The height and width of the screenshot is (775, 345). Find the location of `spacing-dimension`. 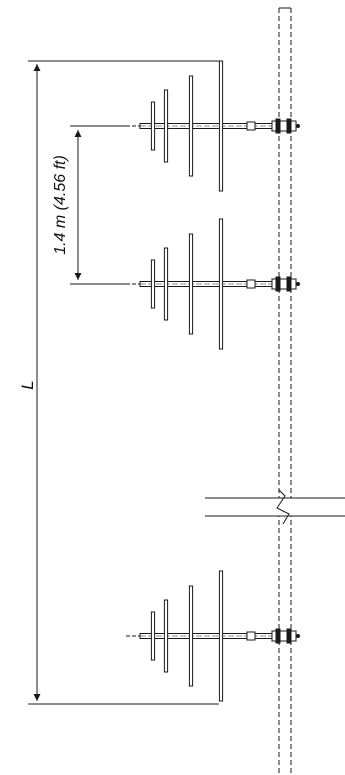

spacing-dimension is located at coordinates (98, 205).